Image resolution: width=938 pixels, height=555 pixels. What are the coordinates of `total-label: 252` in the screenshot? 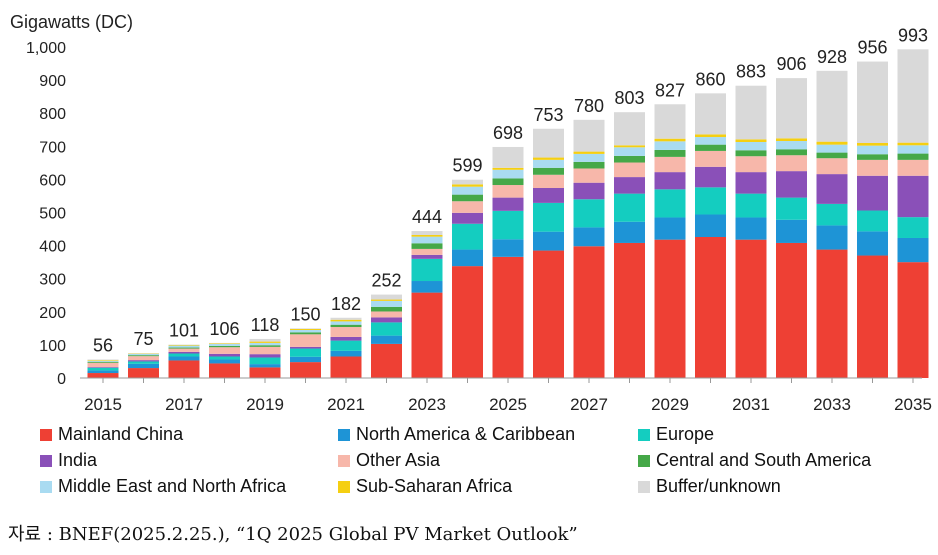 It's located at (386, 281).